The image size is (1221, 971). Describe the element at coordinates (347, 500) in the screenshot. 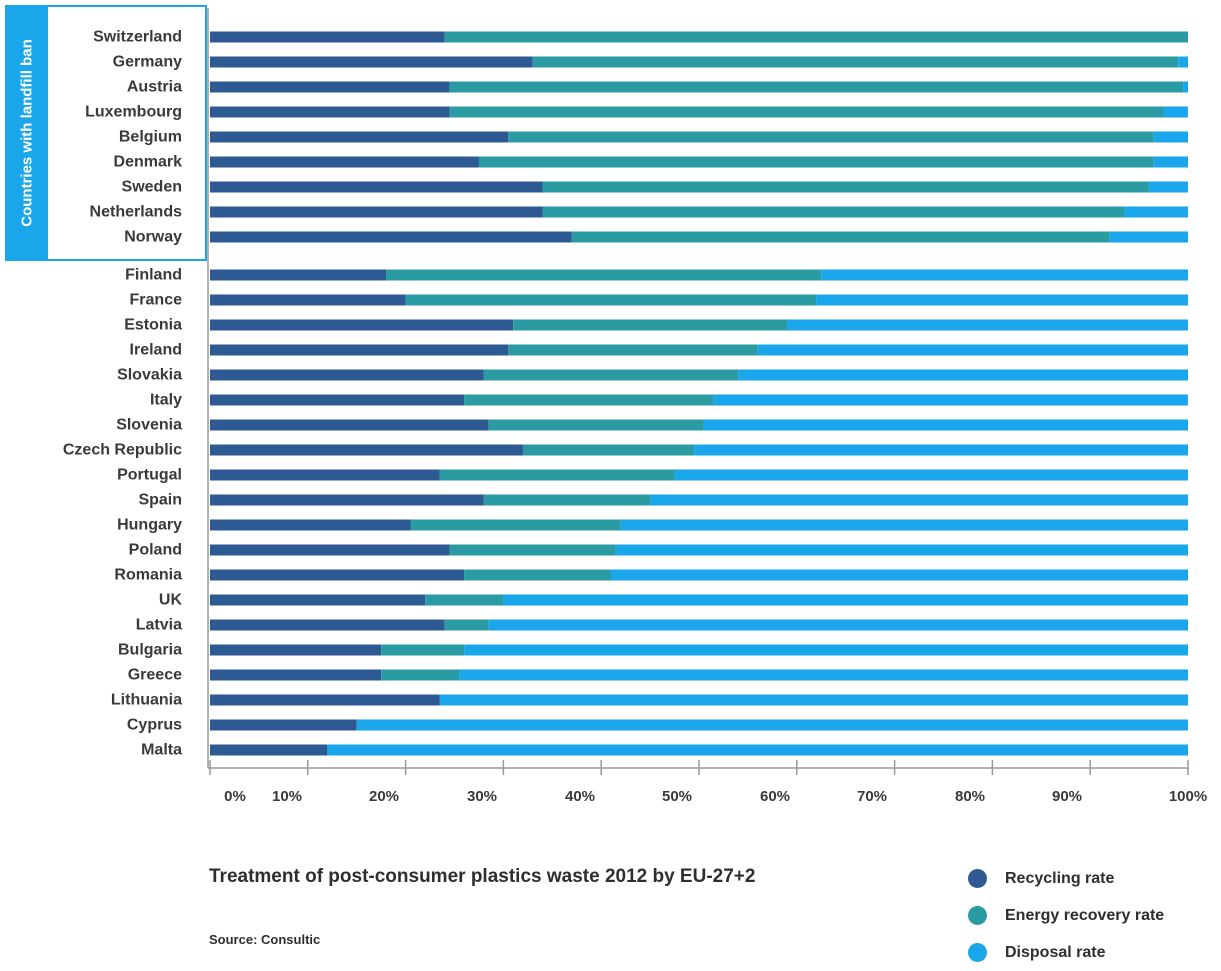

I see `bar-spain-recycling-rate` at that location.